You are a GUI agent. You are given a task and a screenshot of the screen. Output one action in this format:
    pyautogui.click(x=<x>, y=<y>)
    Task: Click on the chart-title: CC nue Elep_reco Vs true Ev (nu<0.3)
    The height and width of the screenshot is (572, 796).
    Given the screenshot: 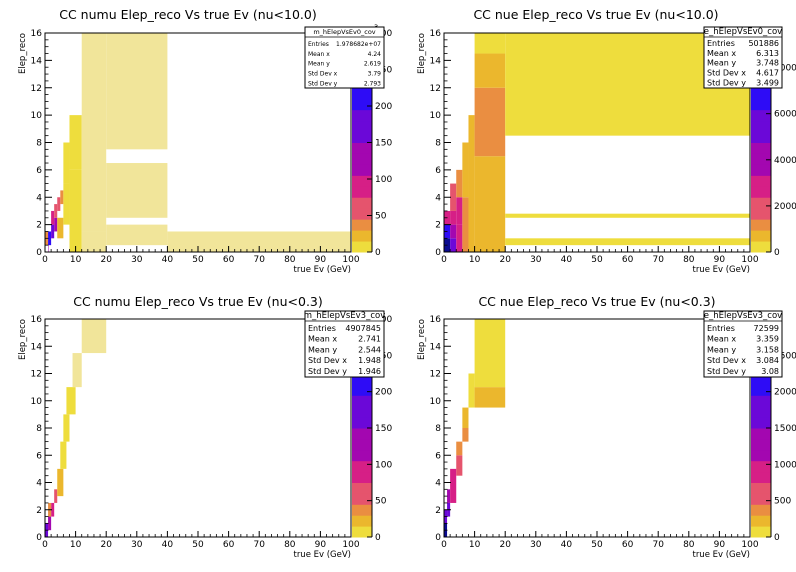 What is the action you would take?
    pyautogui.click(x=596, y=301)
    